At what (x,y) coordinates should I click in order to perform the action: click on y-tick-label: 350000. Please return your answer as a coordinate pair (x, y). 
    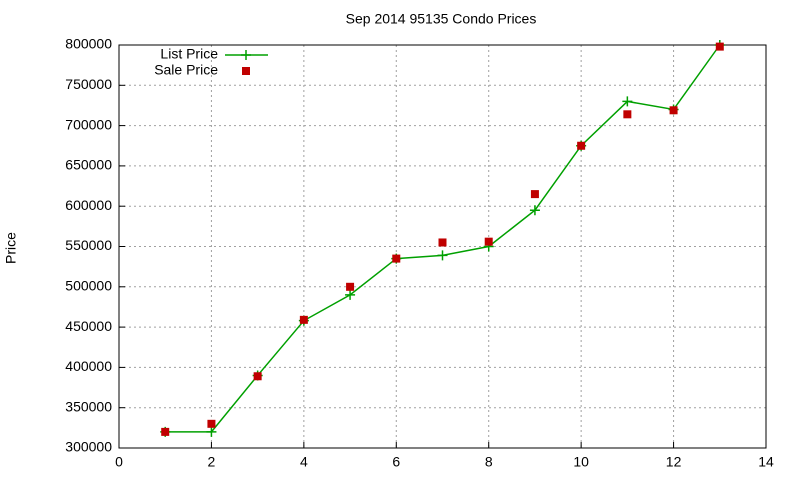
    Looking at the image, I should click on (88, 406).